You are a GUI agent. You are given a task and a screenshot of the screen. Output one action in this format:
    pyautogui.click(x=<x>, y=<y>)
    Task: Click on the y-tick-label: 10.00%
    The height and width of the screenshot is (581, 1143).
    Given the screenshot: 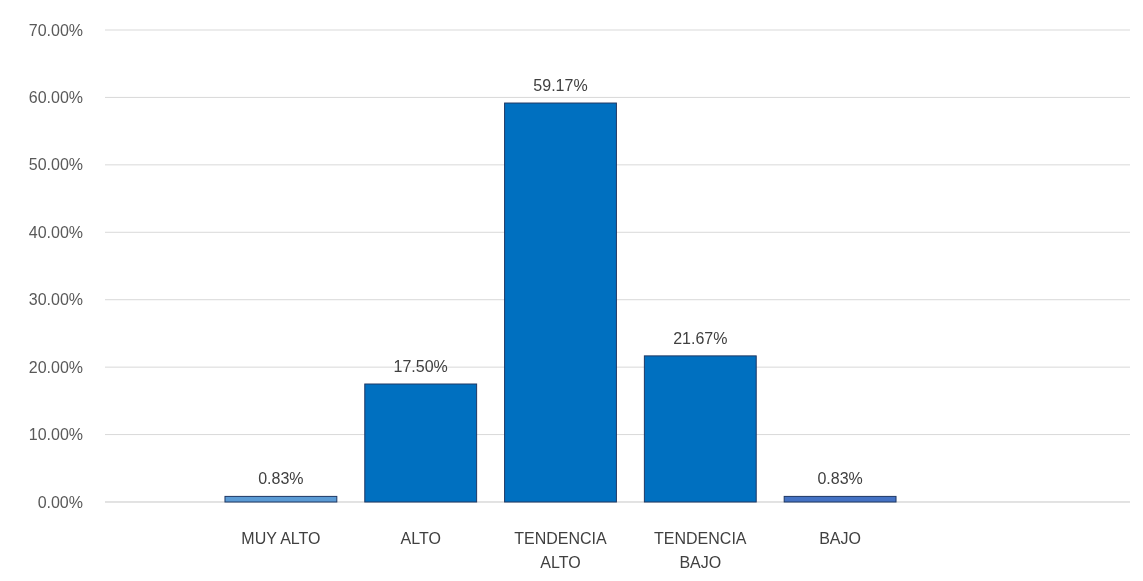 What is the action you would take?
    pyautogui.click(x=55, y=435)
    